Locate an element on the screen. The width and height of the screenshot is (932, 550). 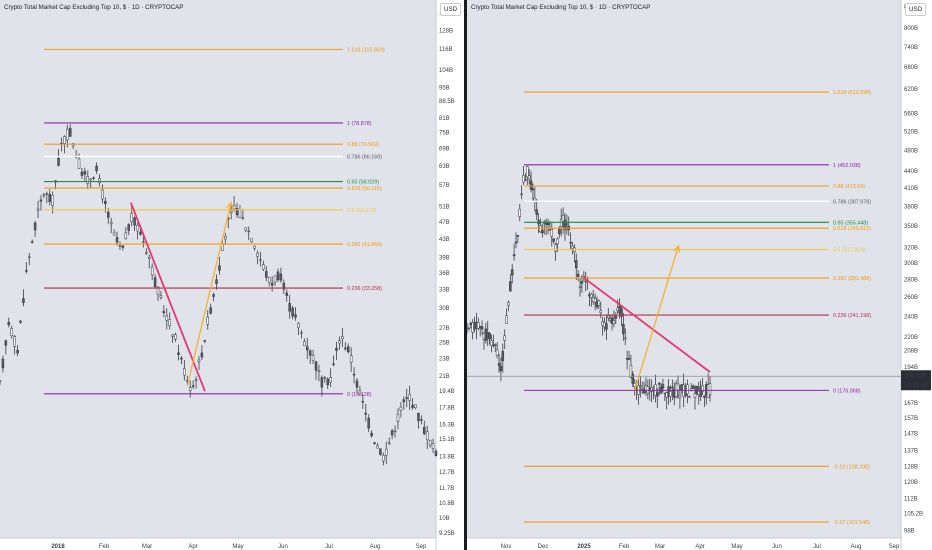
y-tick-label: 9.25B is located at coordinates (447, 534).